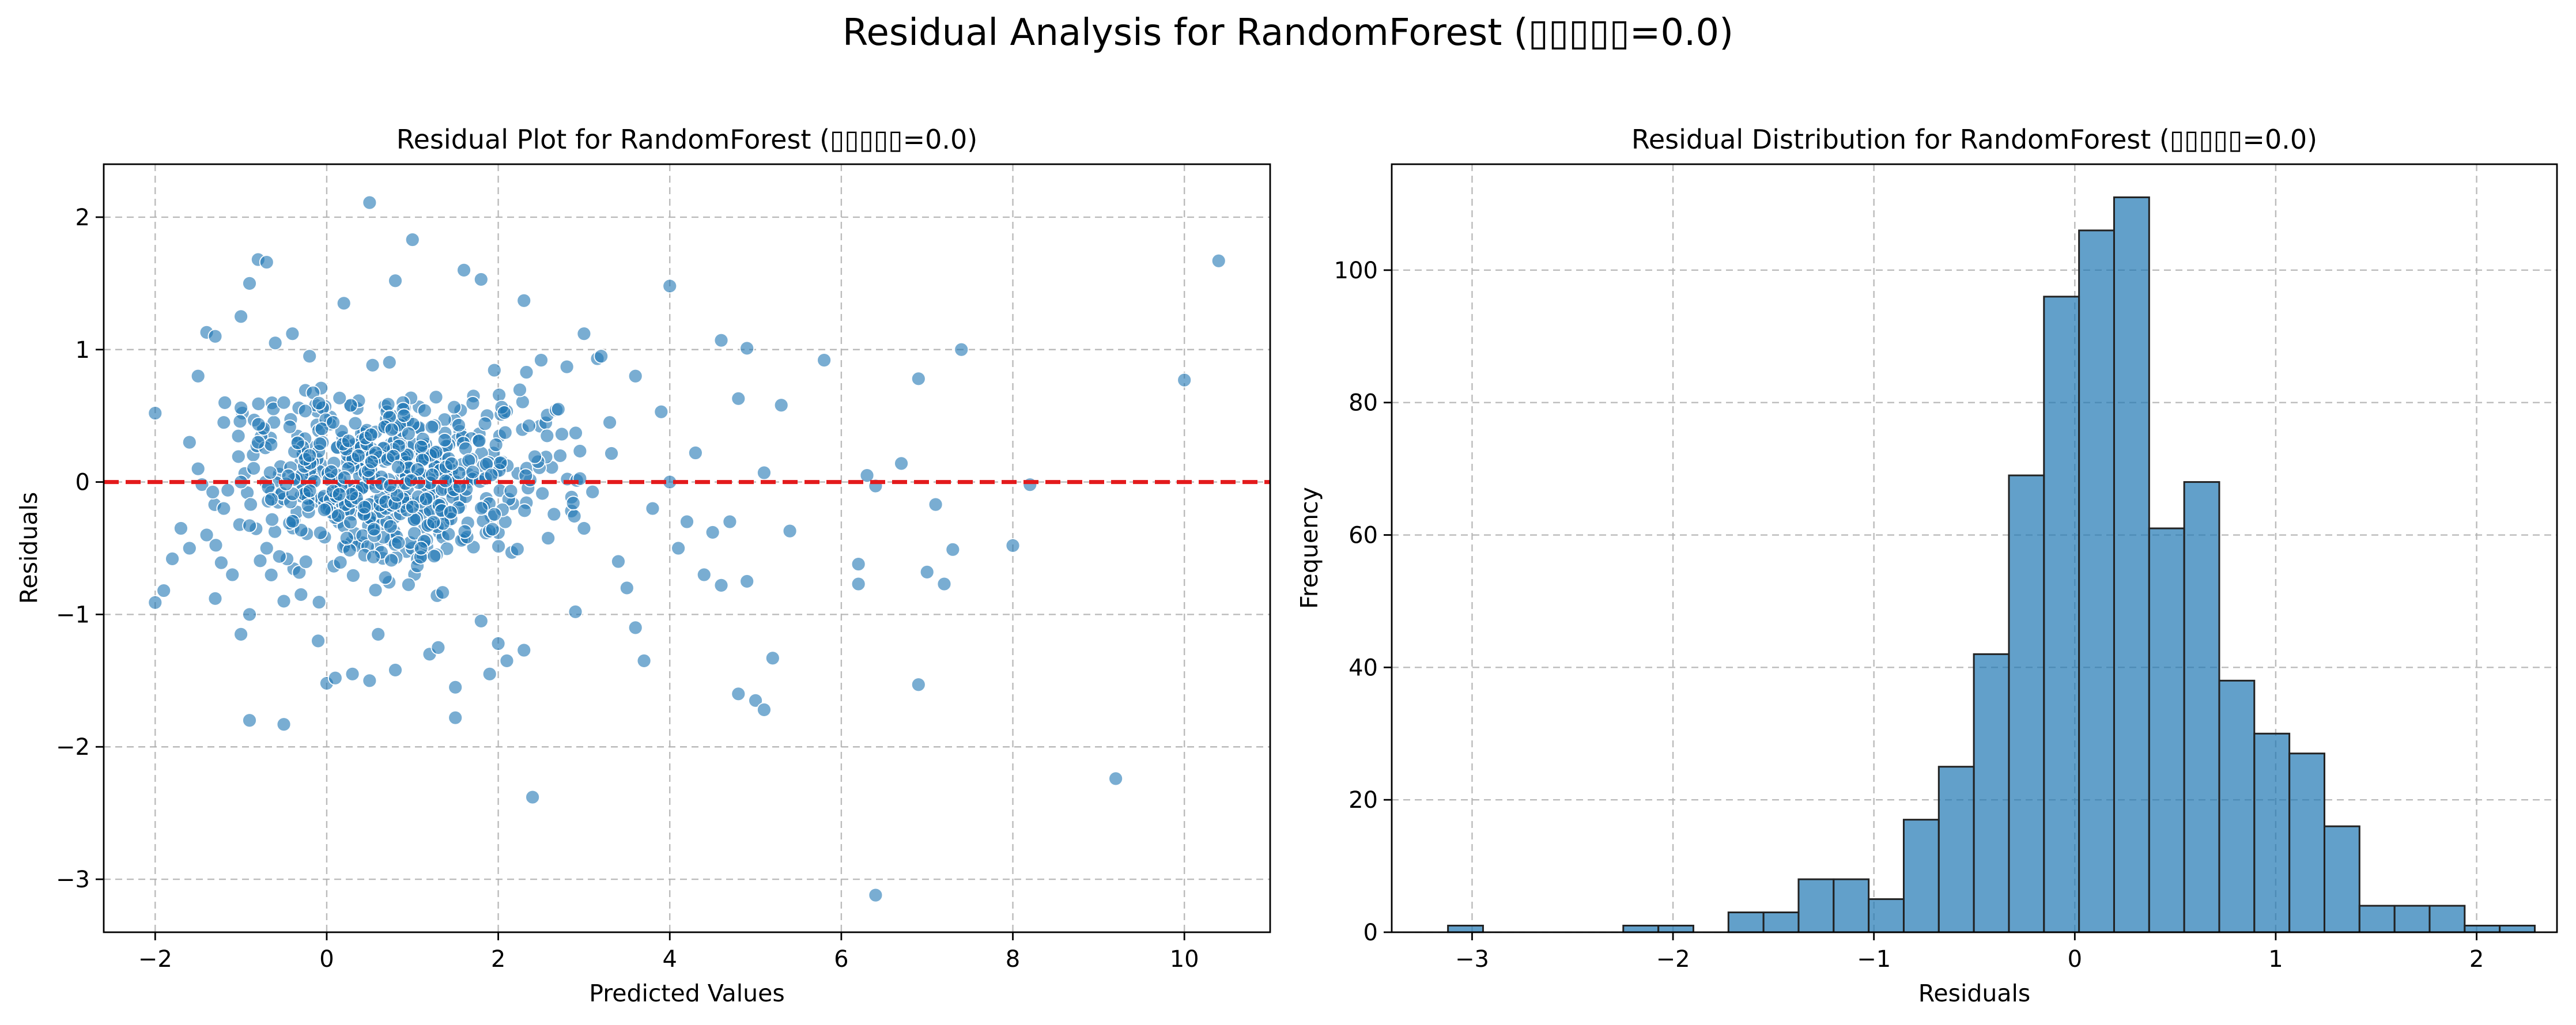  I want to click on hist-xtick-label: −1, so click(1874, 959).